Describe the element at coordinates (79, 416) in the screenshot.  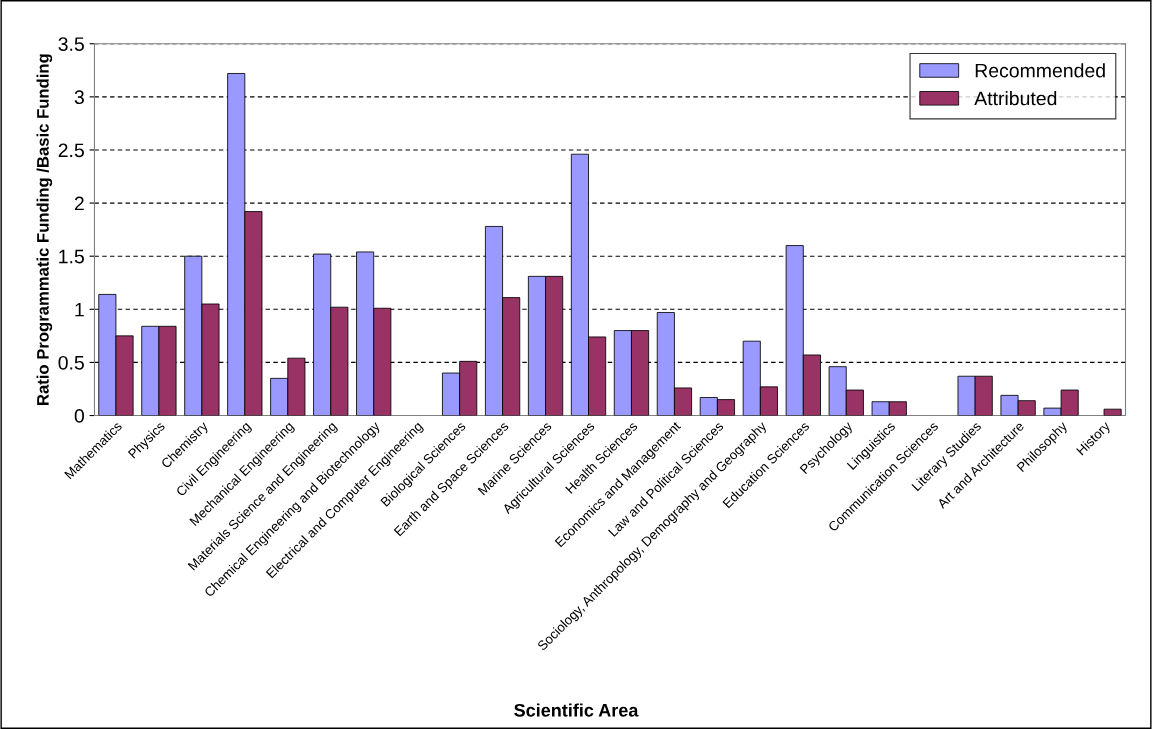
I see `y-tick-label: 0` at that location.